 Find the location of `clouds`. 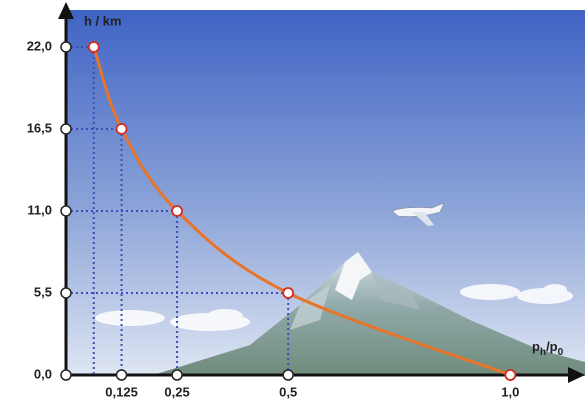

clouds is located at coordinates (334, 307).